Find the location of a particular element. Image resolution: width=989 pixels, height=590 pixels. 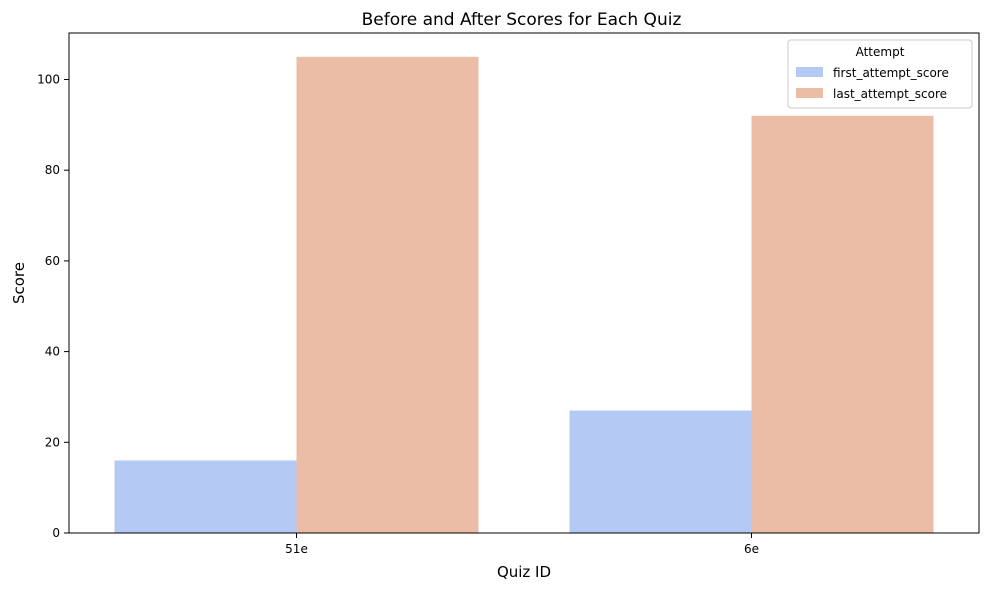

x-tick-label-6e: 6e is located at coordinates (751, 549).